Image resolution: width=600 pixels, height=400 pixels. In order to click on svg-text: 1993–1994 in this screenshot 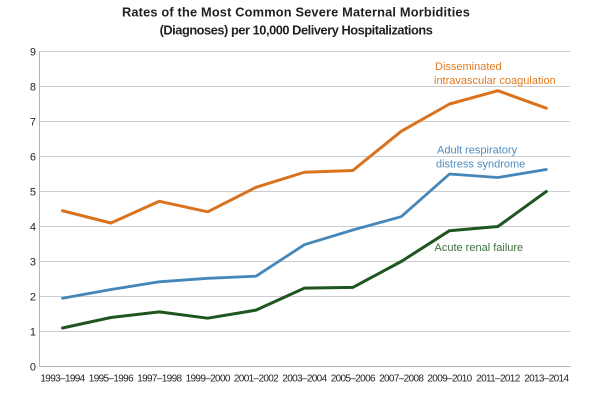, I will do `click(62, 379)`.